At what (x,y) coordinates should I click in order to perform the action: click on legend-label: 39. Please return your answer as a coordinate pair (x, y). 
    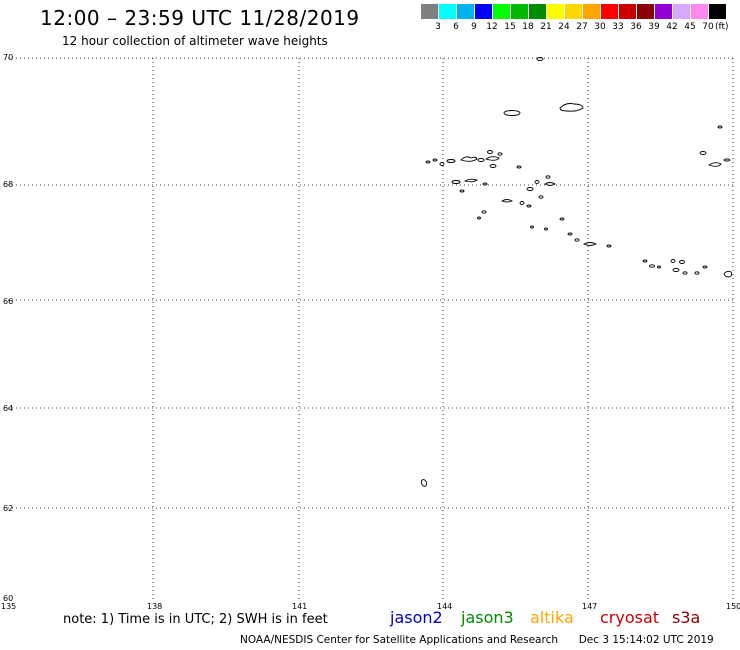
    Looking at the image, I should click on (654, 27).